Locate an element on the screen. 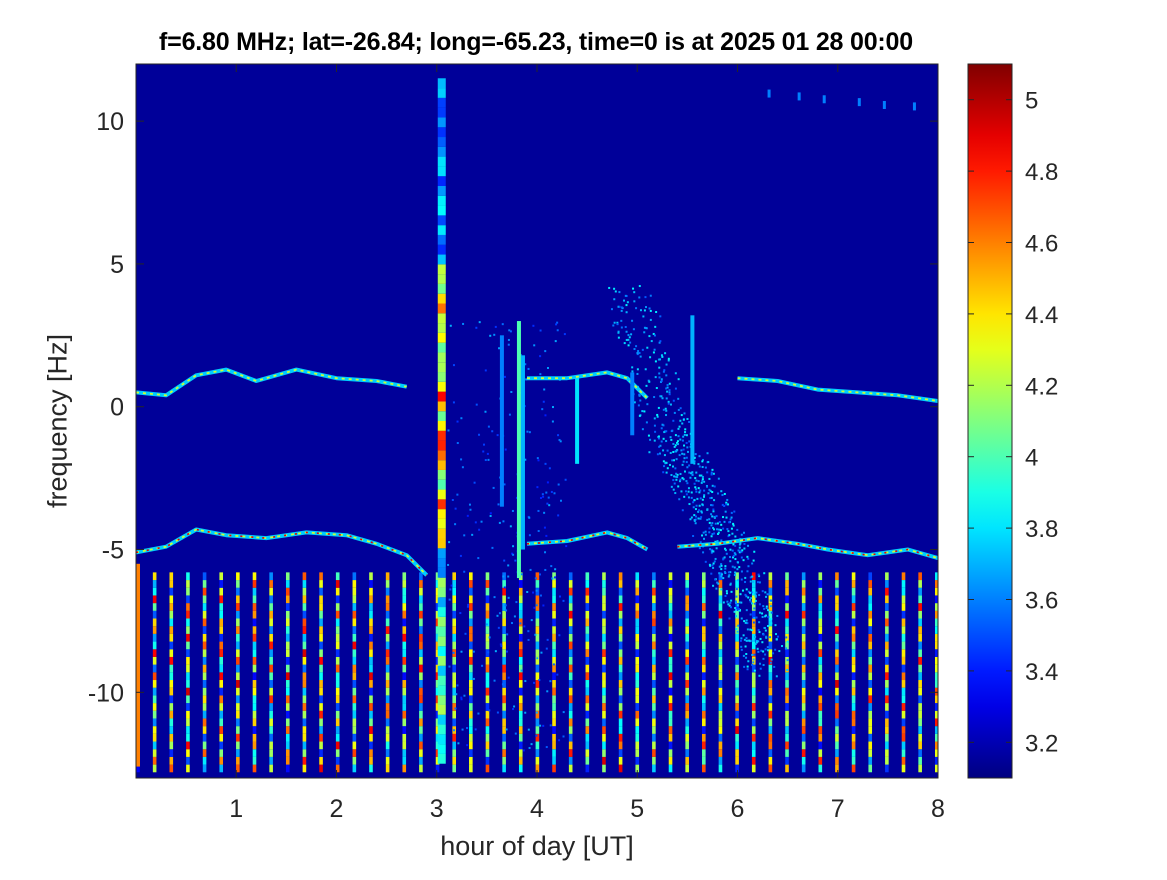 The width and height of the screenshot is (1167, 880). y-tick-label: 5 is located at coordinates (117, 265).